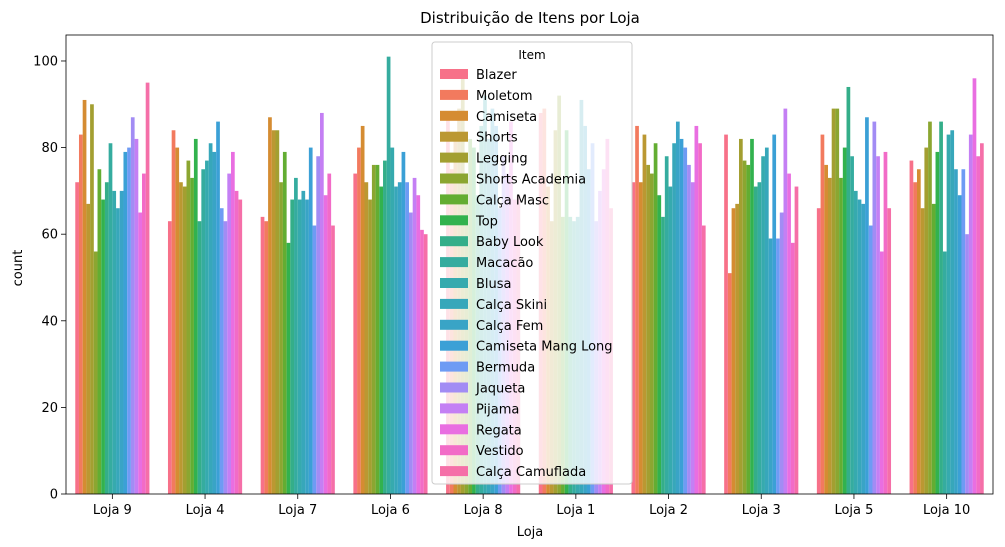 The width and height of the screenshot is (1005, 547). What do you see at coordinates (511, 305) in the screenshot?
I see `legend-entry: Calça Skini` at bounding box center [511, 305].